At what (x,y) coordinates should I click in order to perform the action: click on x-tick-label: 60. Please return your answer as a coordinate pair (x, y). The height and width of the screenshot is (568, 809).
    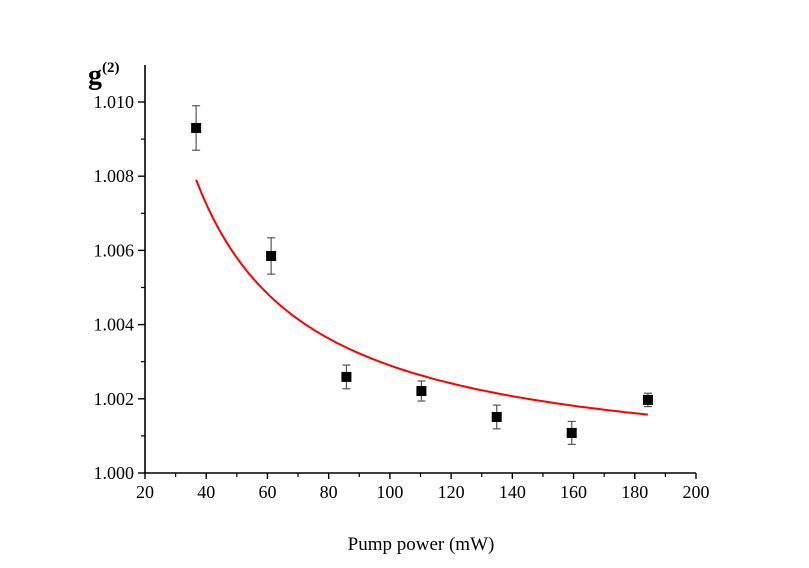
    Looking at the image, I should click on (267, 492).